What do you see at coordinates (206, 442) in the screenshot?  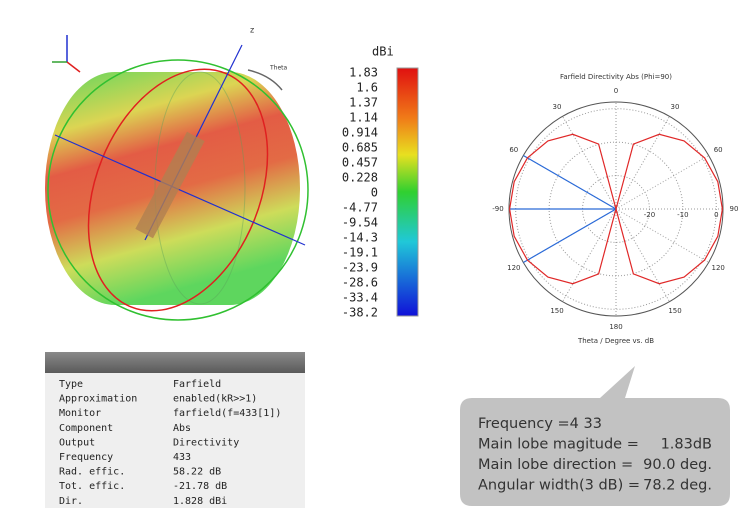 I see `table-value: Directivity` at bounding box center [206, 442].